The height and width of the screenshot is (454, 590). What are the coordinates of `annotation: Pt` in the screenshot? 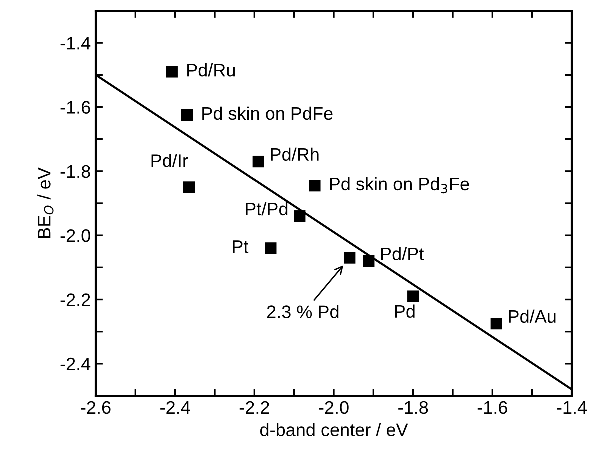 It's located at (241, 247).